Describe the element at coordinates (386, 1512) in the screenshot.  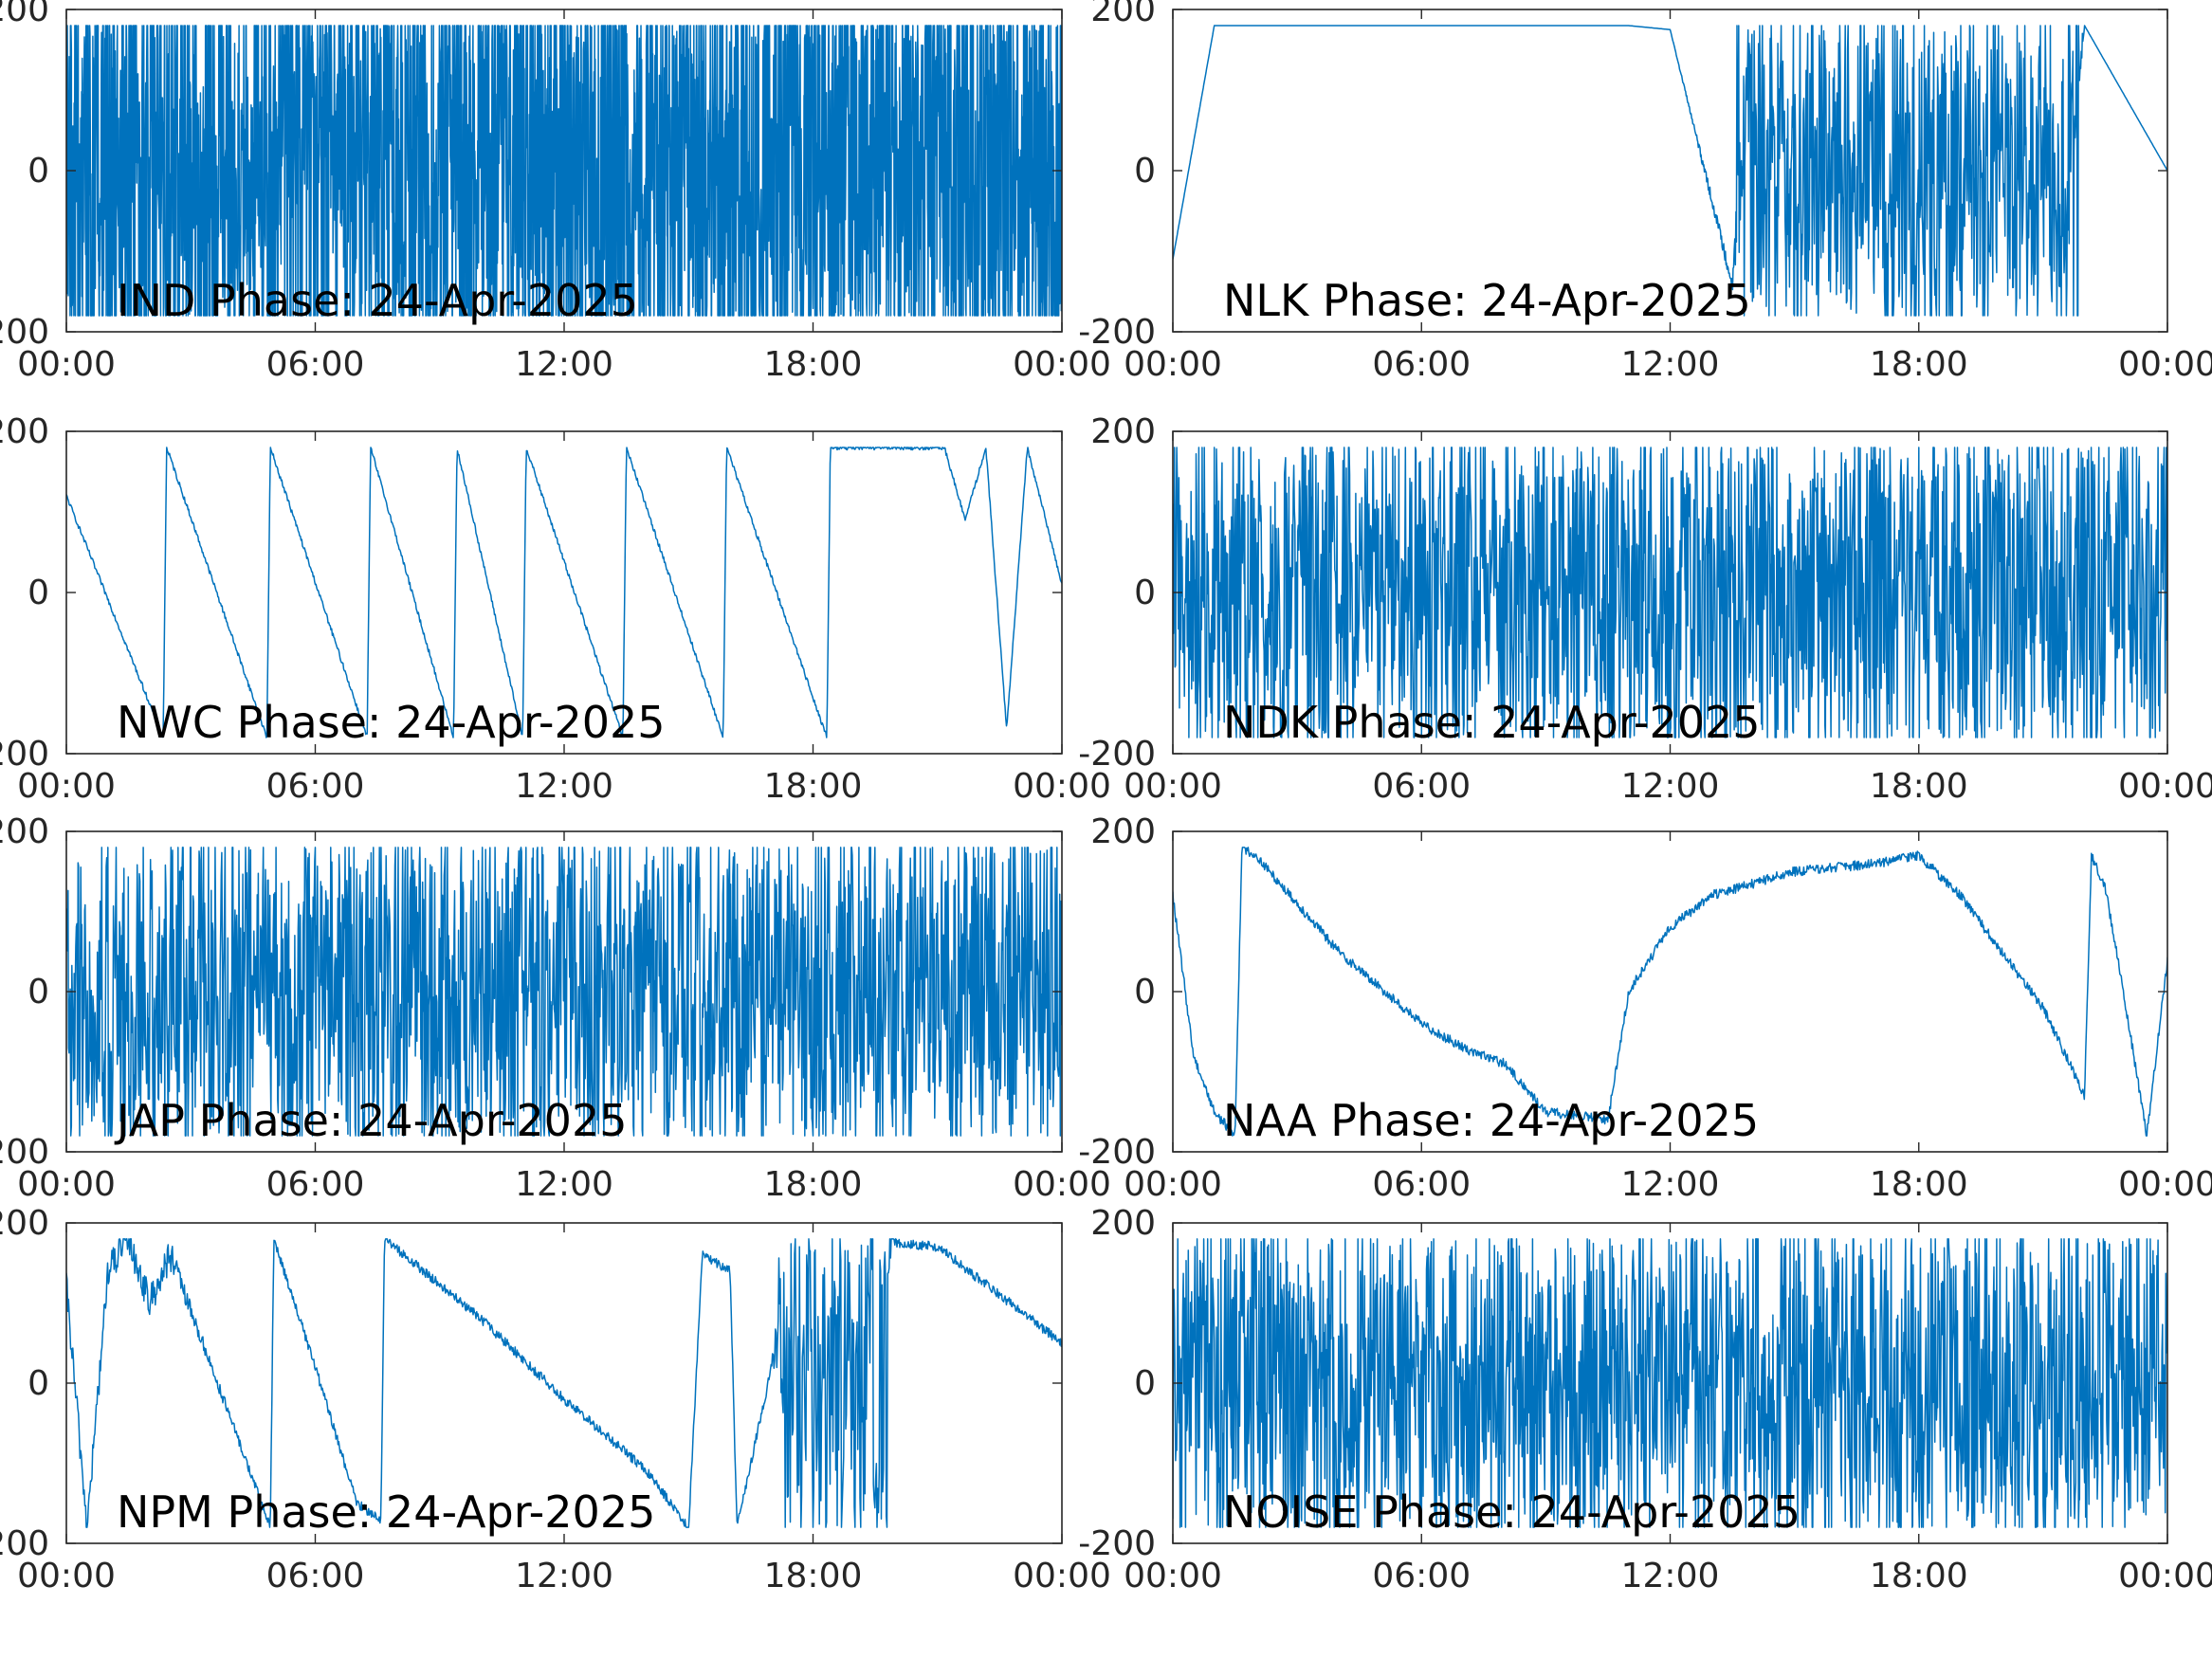
I see `panel-title: NPM Phase: 24-Apr-2025` at that location.